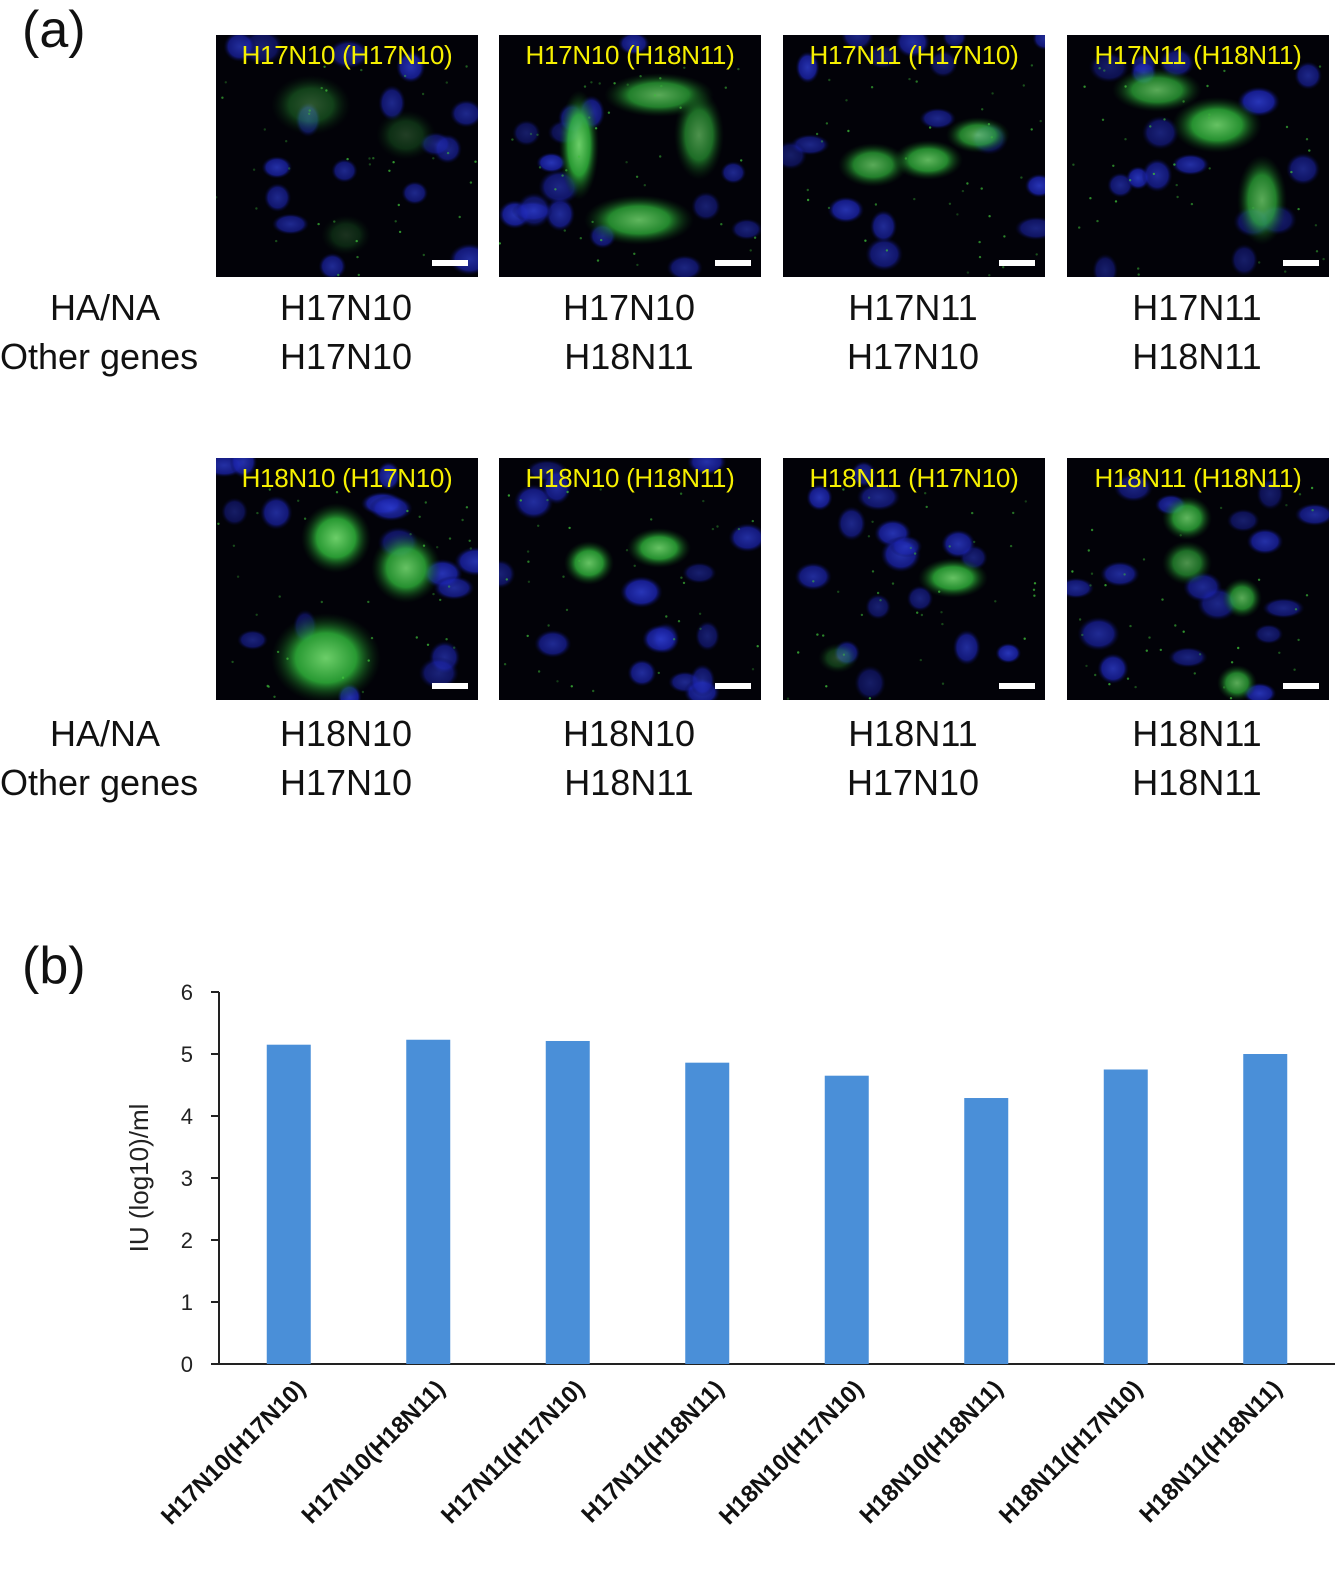  Describe the element at coordinates (187, 1240) in the screenshot. I see `y-tick-label: 2` at that location.